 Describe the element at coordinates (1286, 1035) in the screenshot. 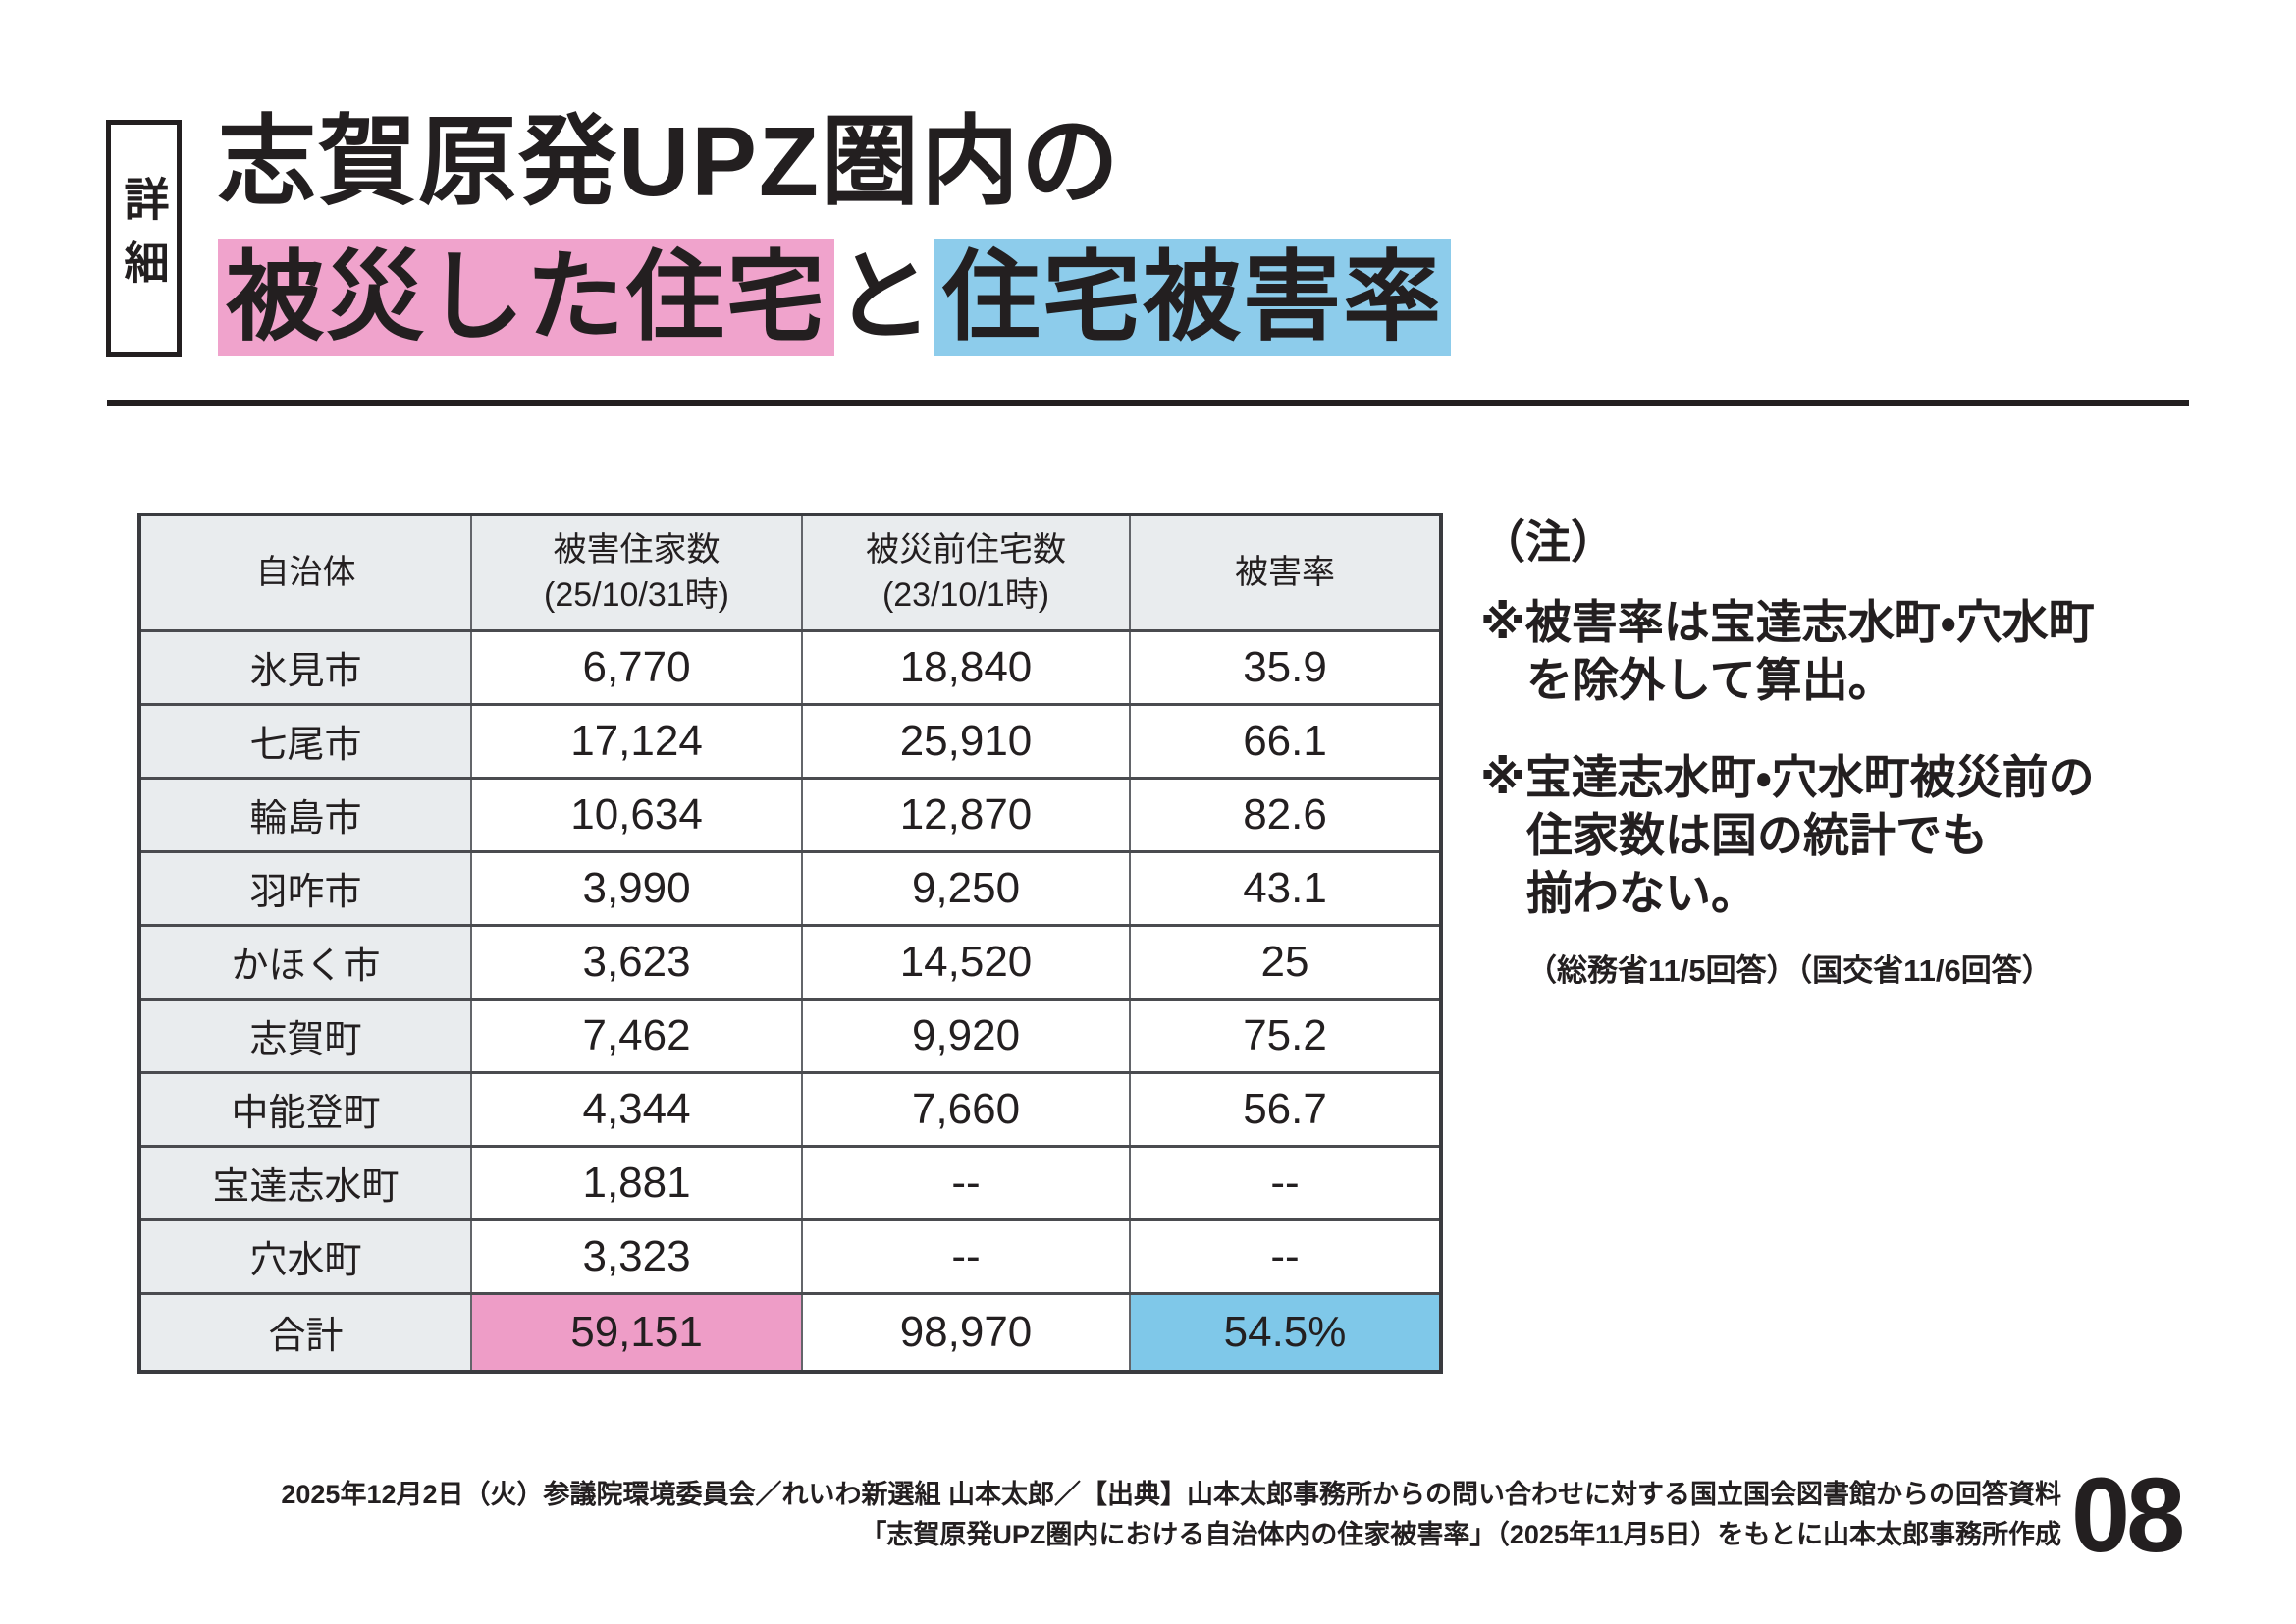

I see `cell-damage-rate: 75.2` at that location.